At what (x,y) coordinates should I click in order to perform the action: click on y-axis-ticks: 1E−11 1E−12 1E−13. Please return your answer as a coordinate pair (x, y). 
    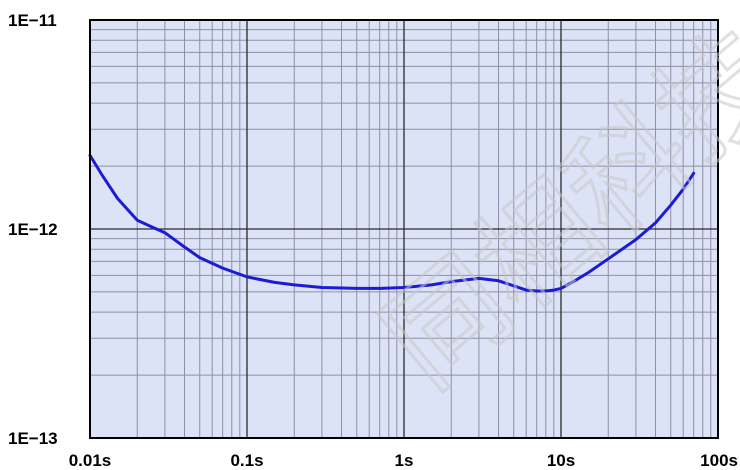
    Looking at the image, I should click on (33, 229).